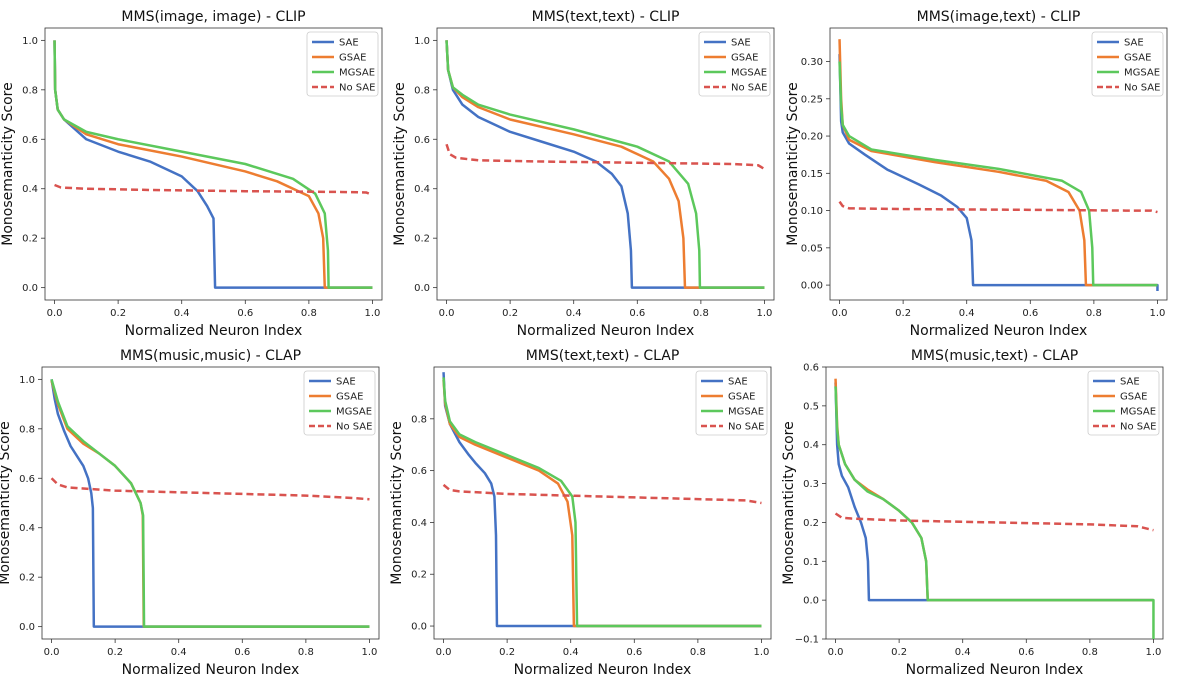 This screenshot has height=687, width=1200. Describe the element at coordinates (811, 562) in the screenshot. I see `y-tick-label: 0.1` at that location.